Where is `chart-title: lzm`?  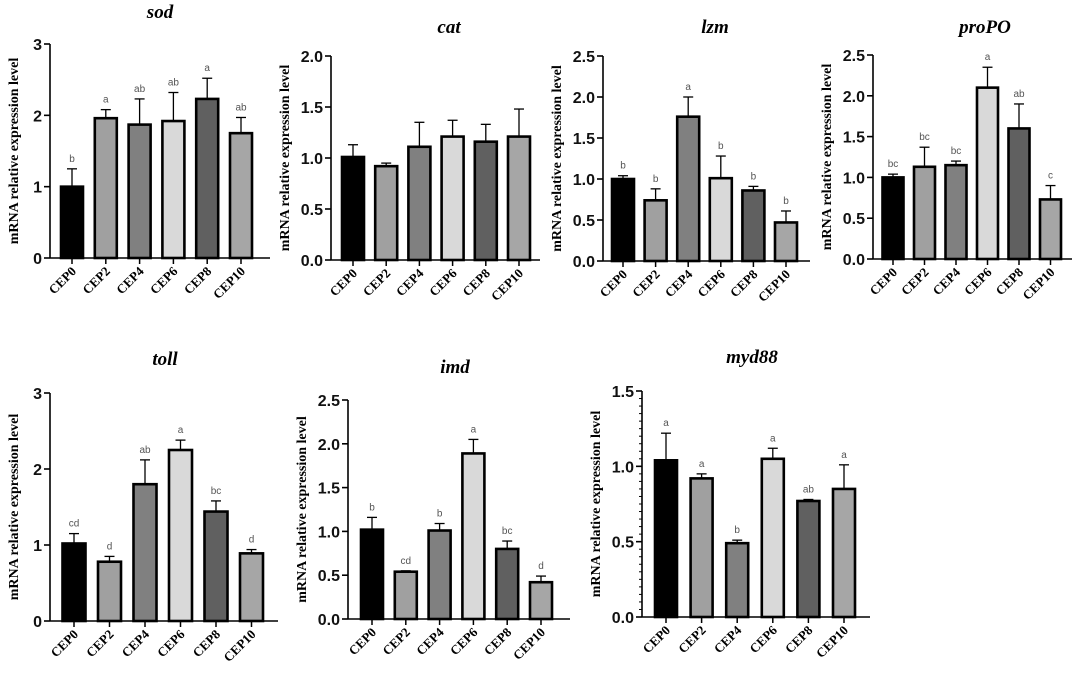 chart-title: lzm is located at coordinates (714, 27).